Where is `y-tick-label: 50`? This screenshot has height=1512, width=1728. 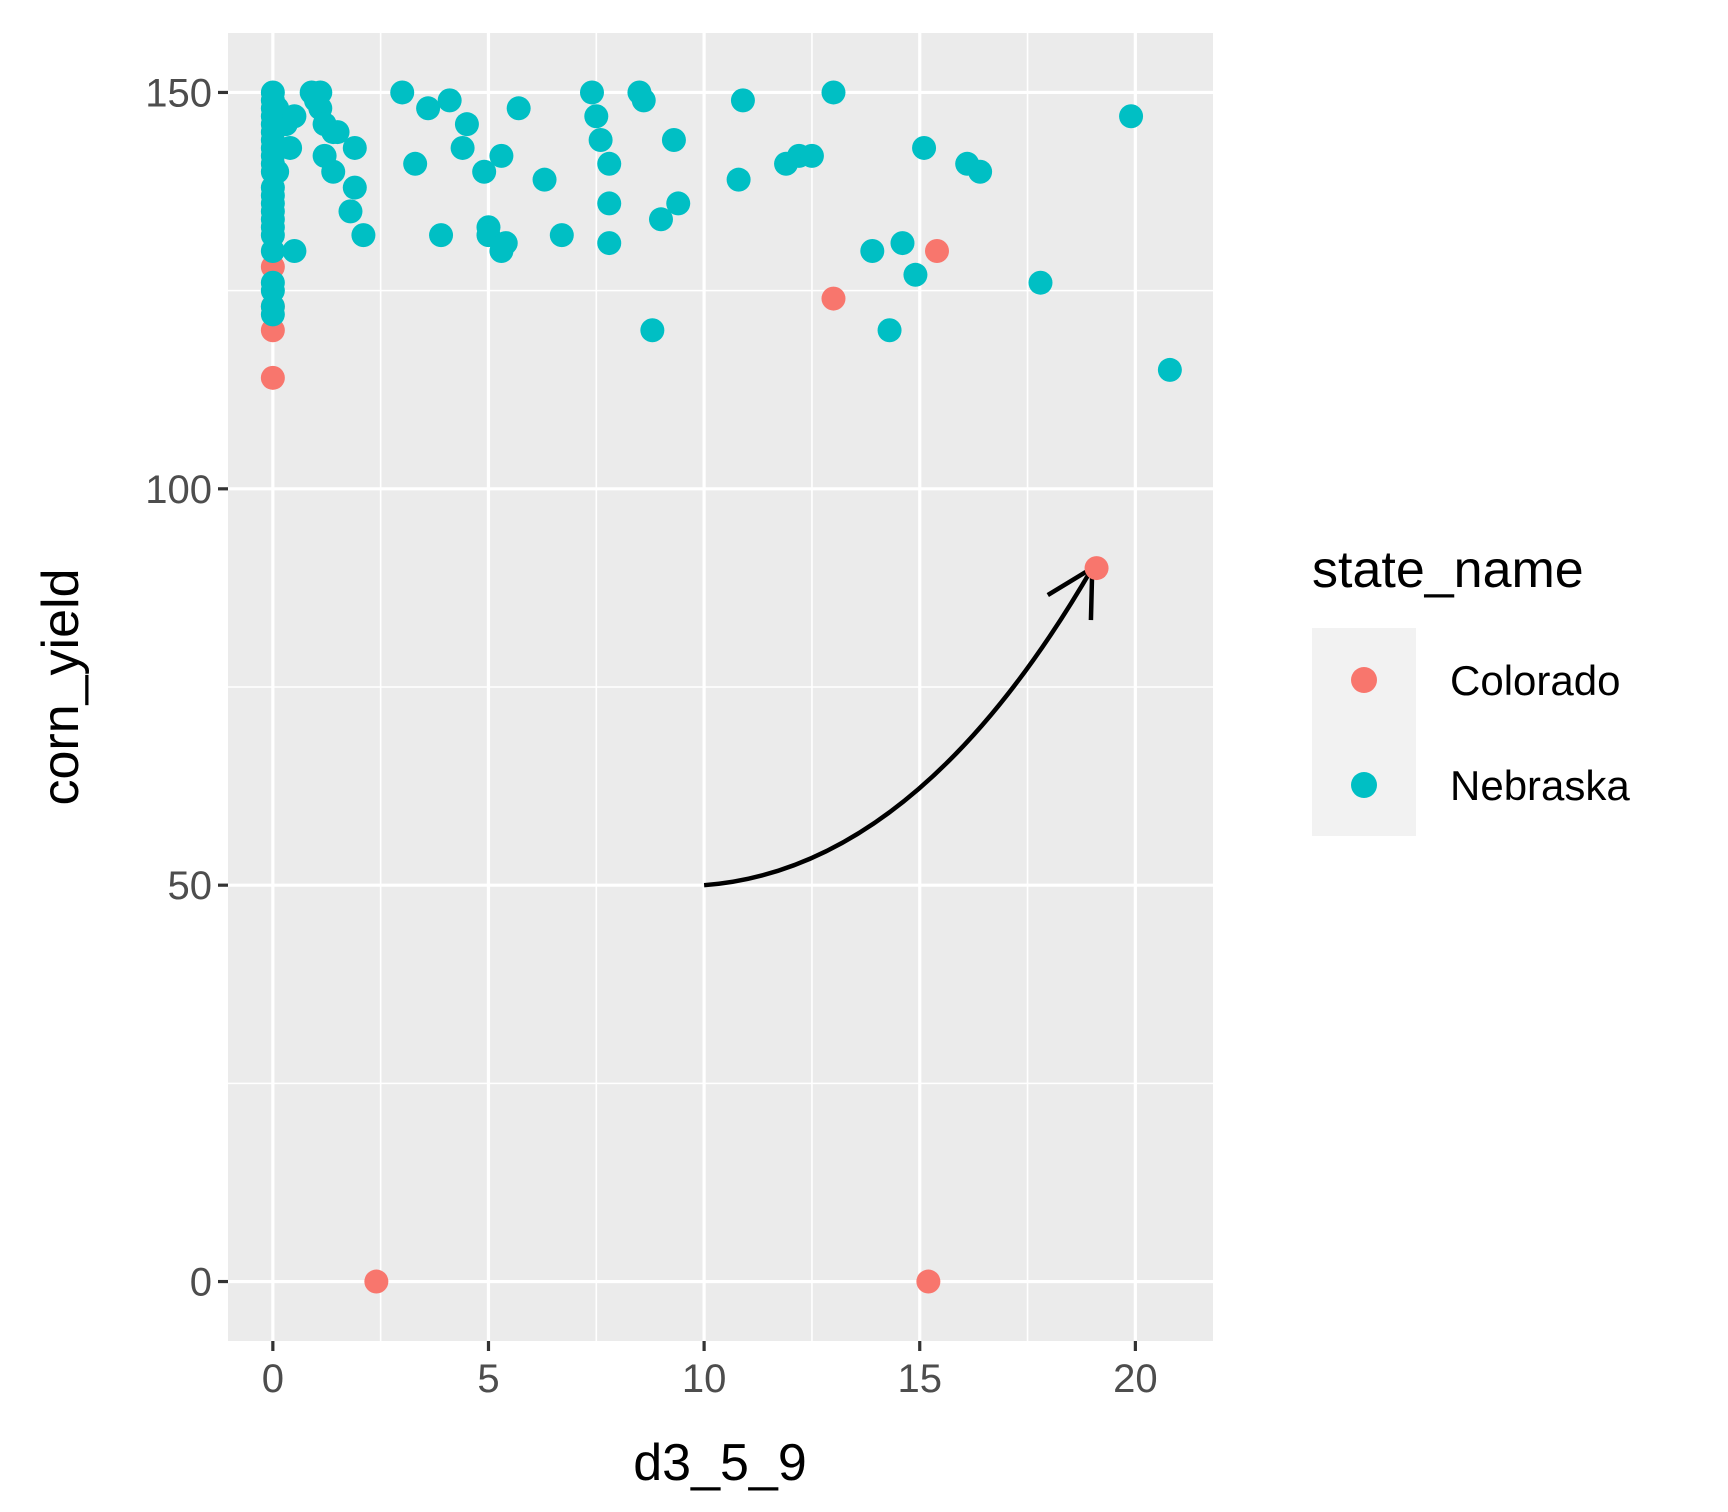 y-tick-label: 50 is located at coordinates (190, 886).